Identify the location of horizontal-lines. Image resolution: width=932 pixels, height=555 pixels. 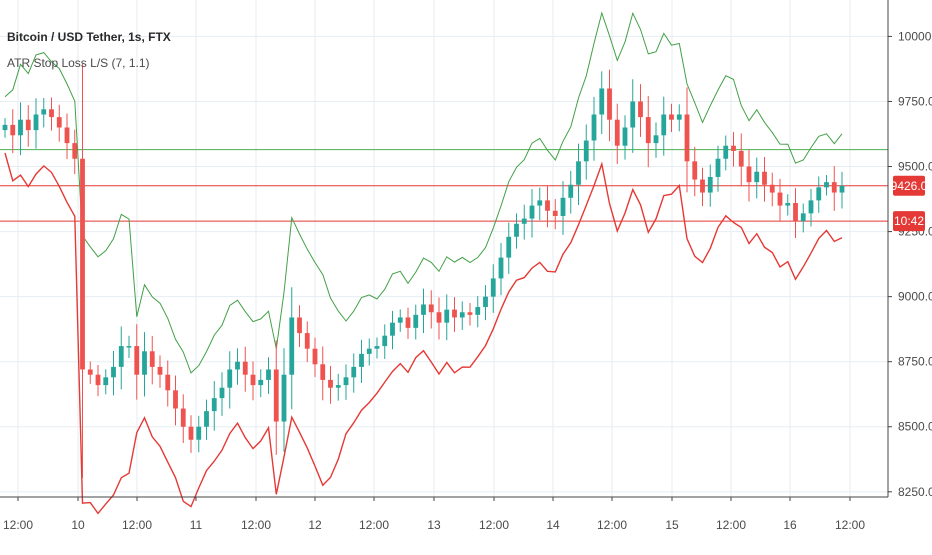
(444, 185).